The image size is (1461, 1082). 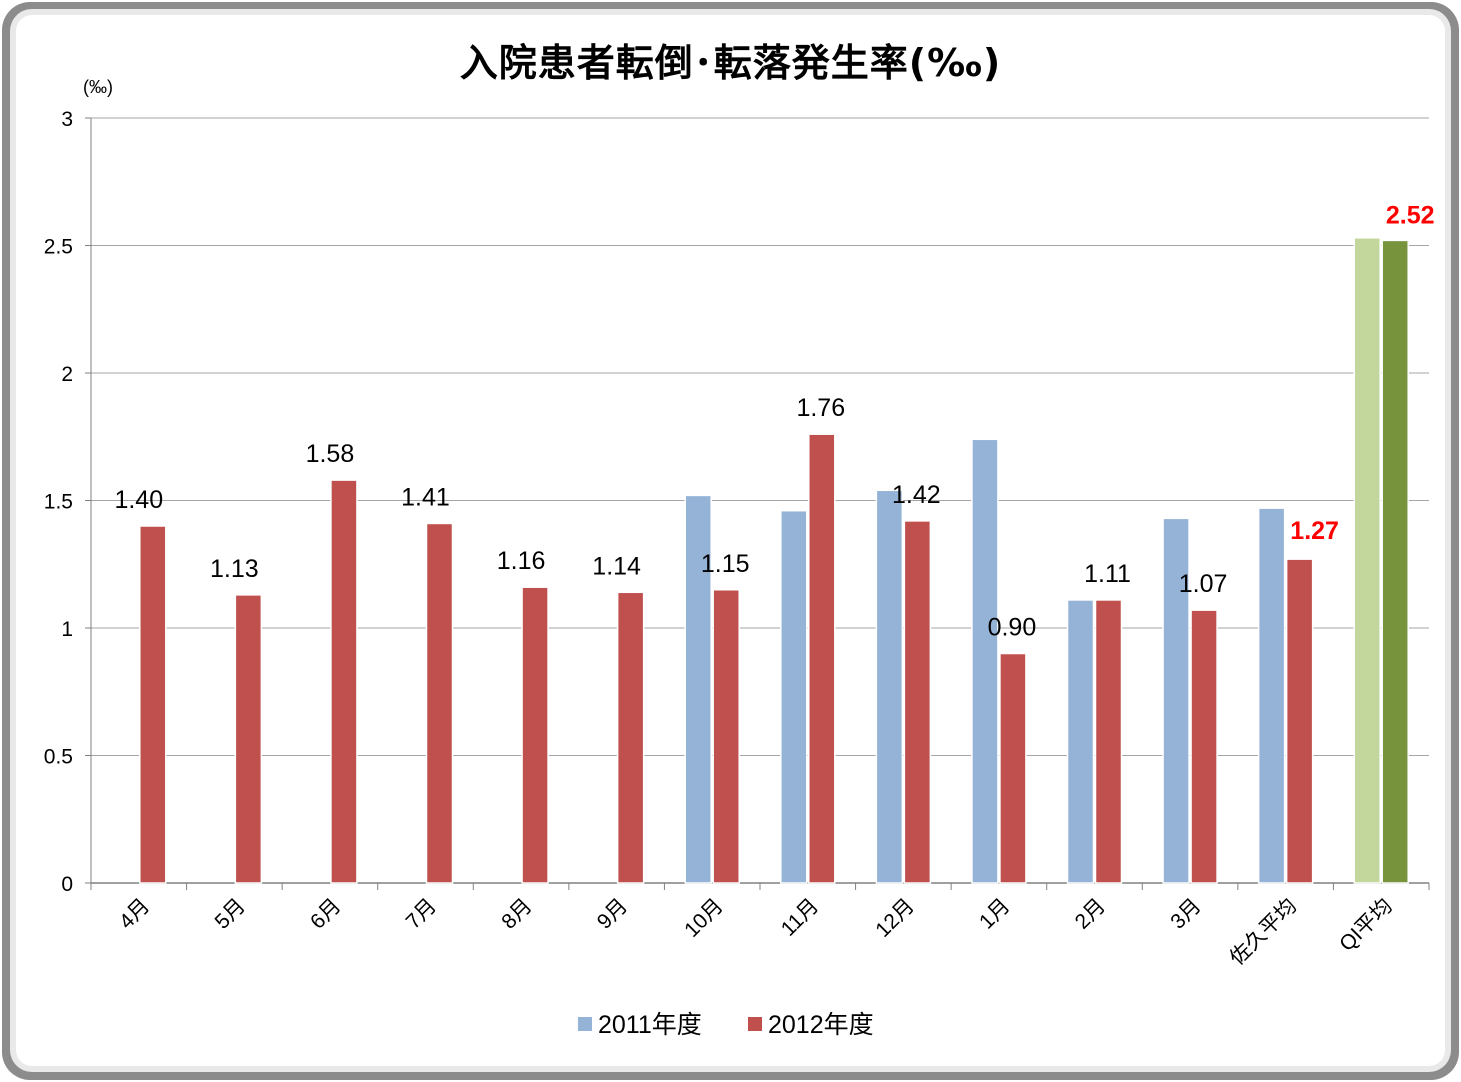 What do you see at coordinates (58, 502) in the screenshot?
I see `y-tick-label: 1.5` at bounding box center [58, 502].